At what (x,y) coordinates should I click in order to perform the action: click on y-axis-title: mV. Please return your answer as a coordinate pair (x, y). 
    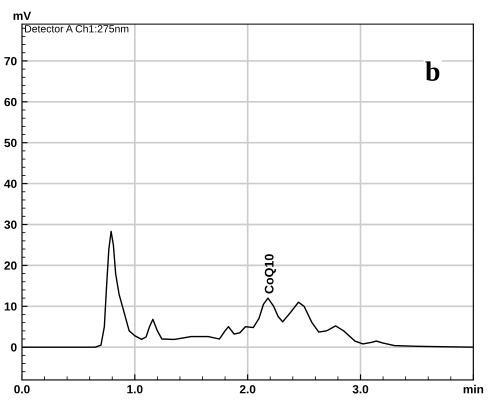
    Looking at the image, I should click on (23, 16).